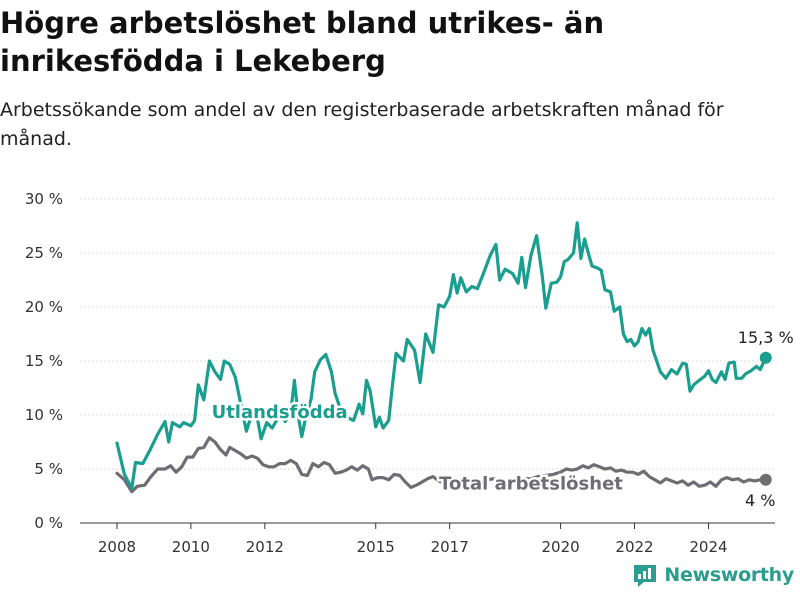 The width and height of the screenshot is (800, 600). I want to click on x-tick-label: 2024, so click(708, 547).